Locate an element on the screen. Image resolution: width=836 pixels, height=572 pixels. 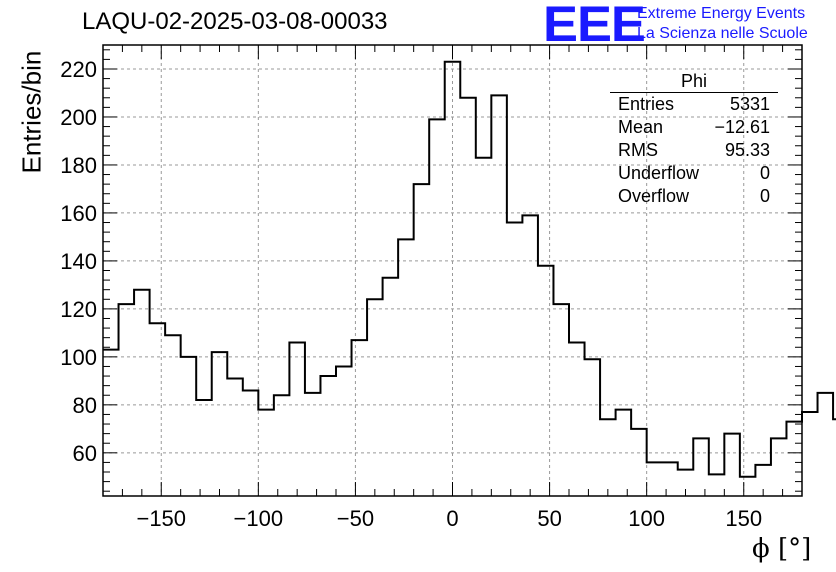
x-tick-label: 100 is located at coordinates (646, 518).